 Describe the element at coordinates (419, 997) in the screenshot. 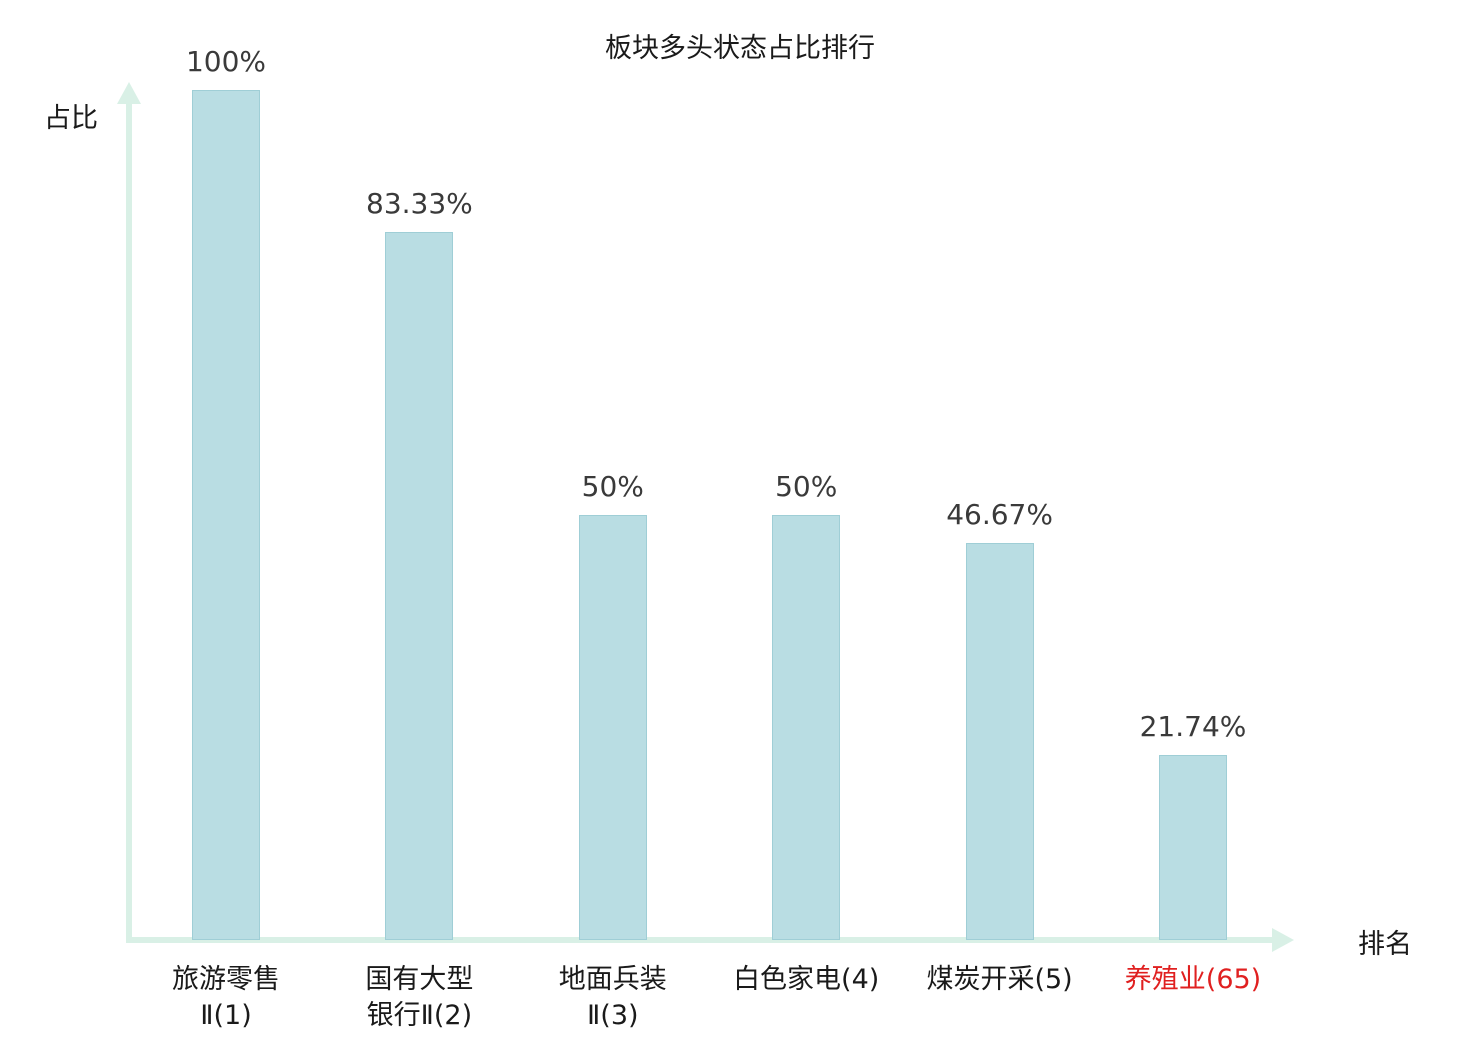

I see `category-label: 国有大型 银行Ⅱ(2)` at that location.